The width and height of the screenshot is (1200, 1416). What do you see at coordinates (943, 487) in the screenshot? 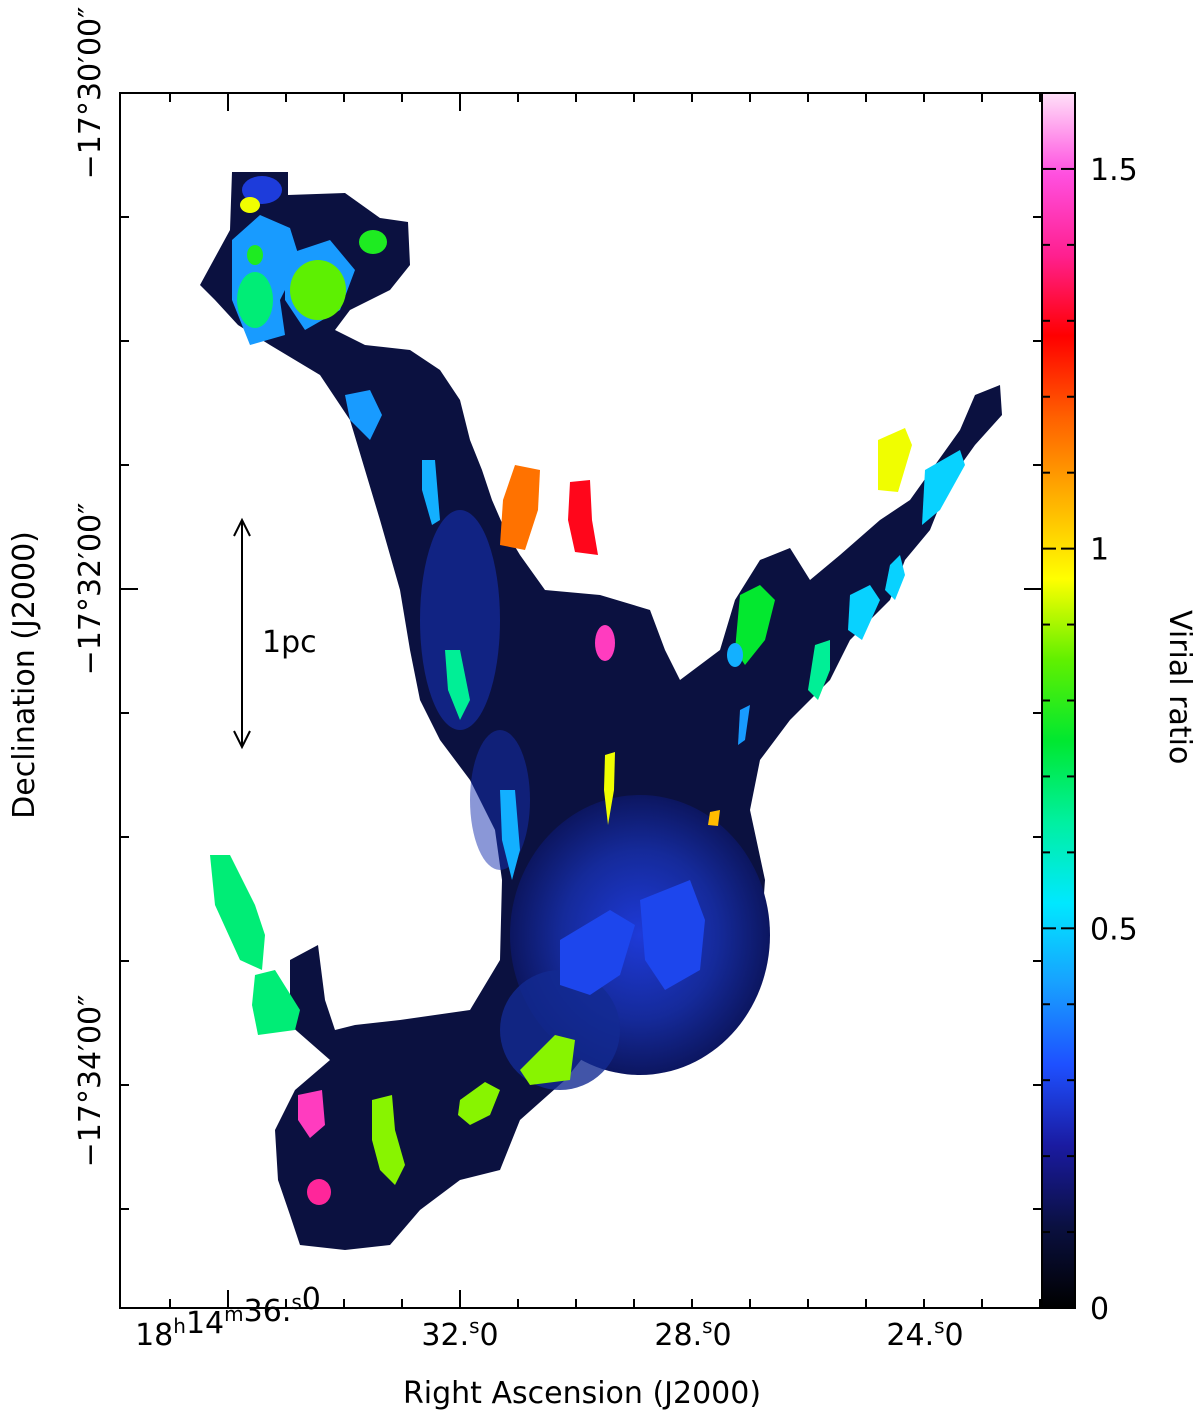
I see `clump-c30` at bounding box center [943, 487].